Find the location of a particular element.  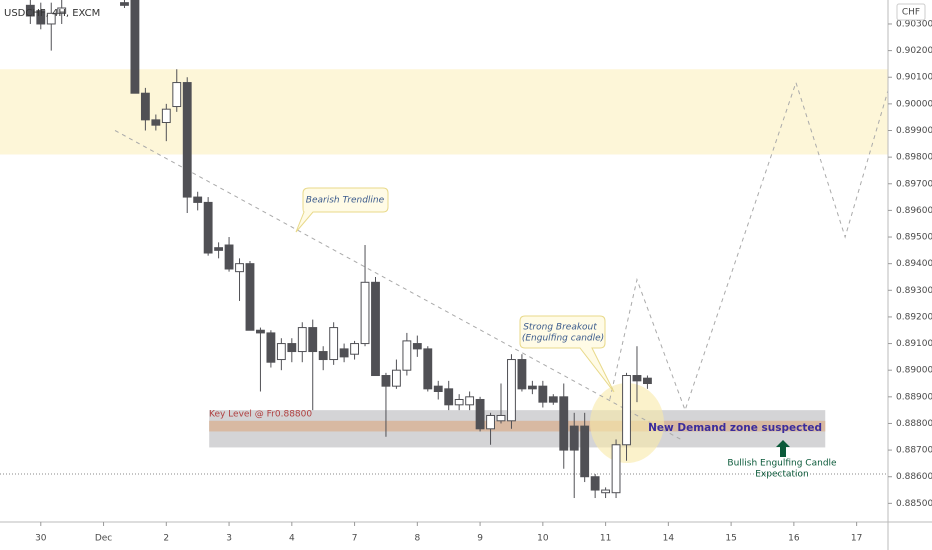

x-tick-label: 14 is located at coordinates (669, 539).